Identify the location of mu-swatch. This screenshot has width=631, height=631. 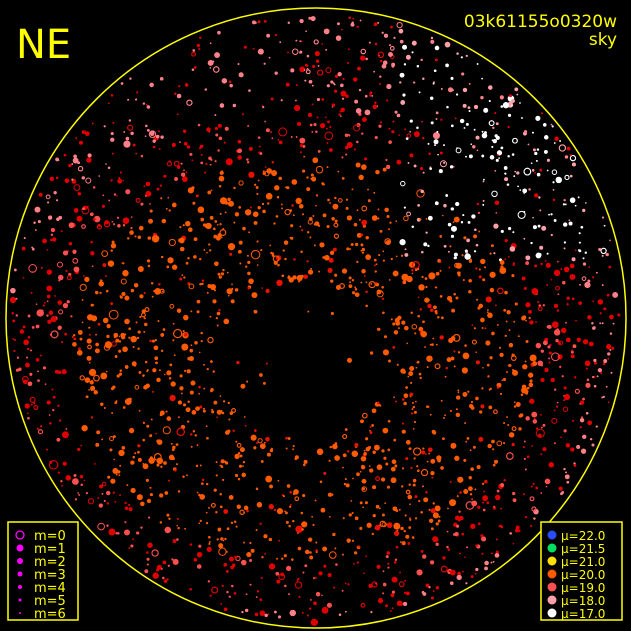
(552, 613).